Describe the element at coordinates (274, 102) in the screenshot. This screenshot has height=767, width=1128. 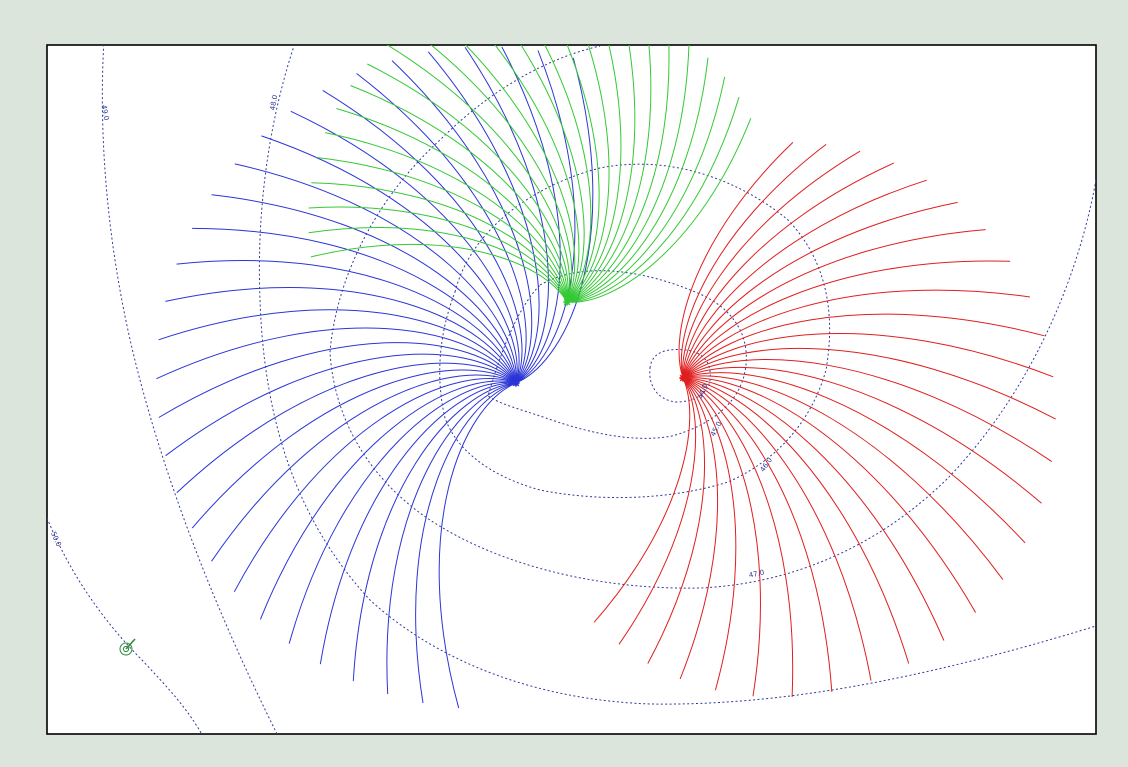
I see `contour-label: 48.0` at that location.